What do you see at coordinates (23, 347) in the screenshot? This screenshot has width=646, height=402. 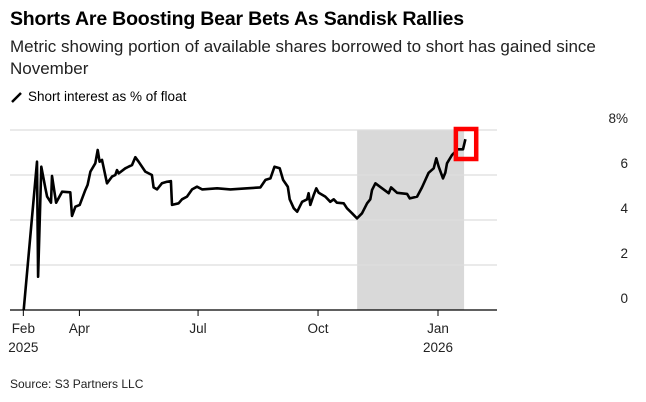 I see `x-tick-sublabel: 2025` at bounding box center [23, 347].